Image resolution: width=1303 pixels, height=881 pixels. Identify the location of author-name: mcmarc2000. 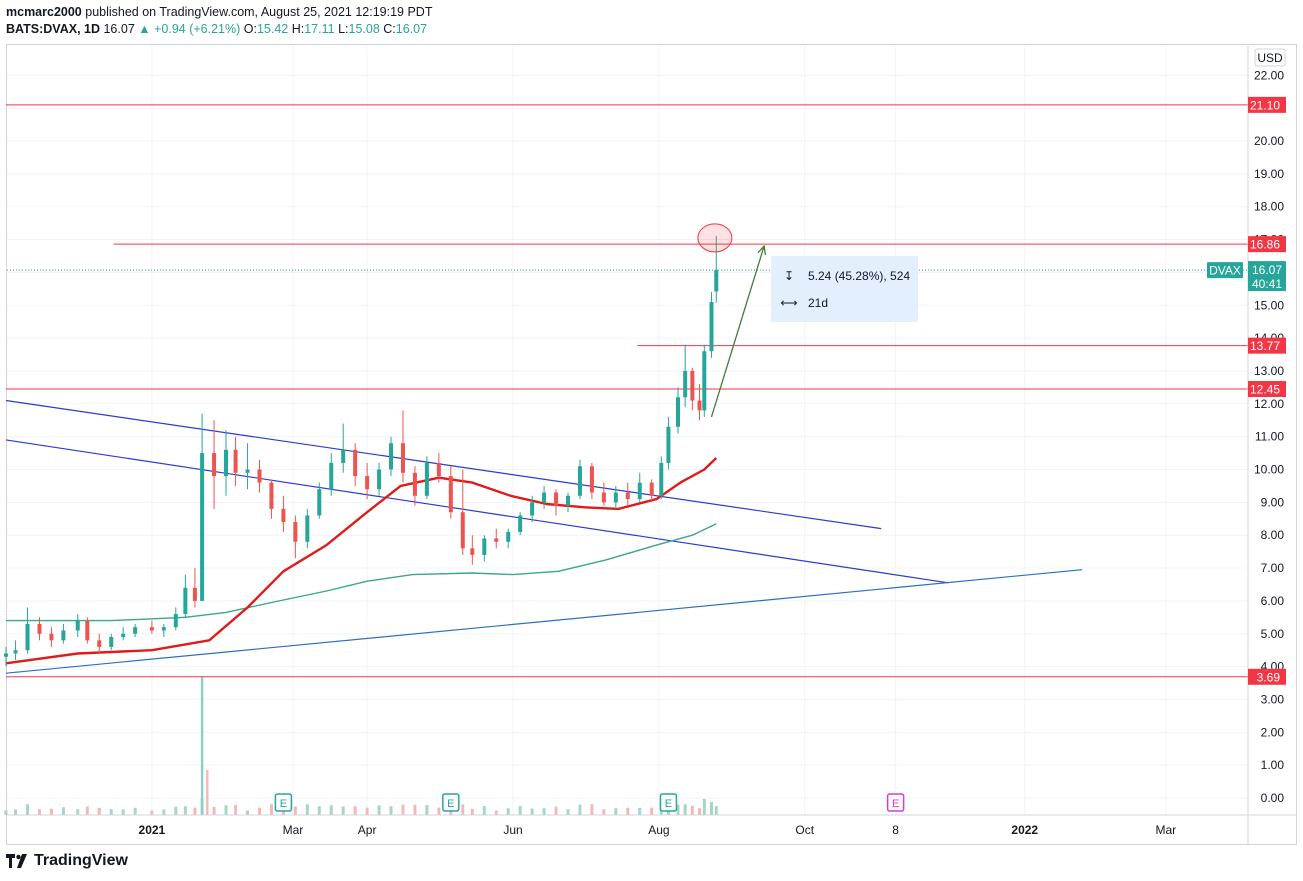
(44, 12).